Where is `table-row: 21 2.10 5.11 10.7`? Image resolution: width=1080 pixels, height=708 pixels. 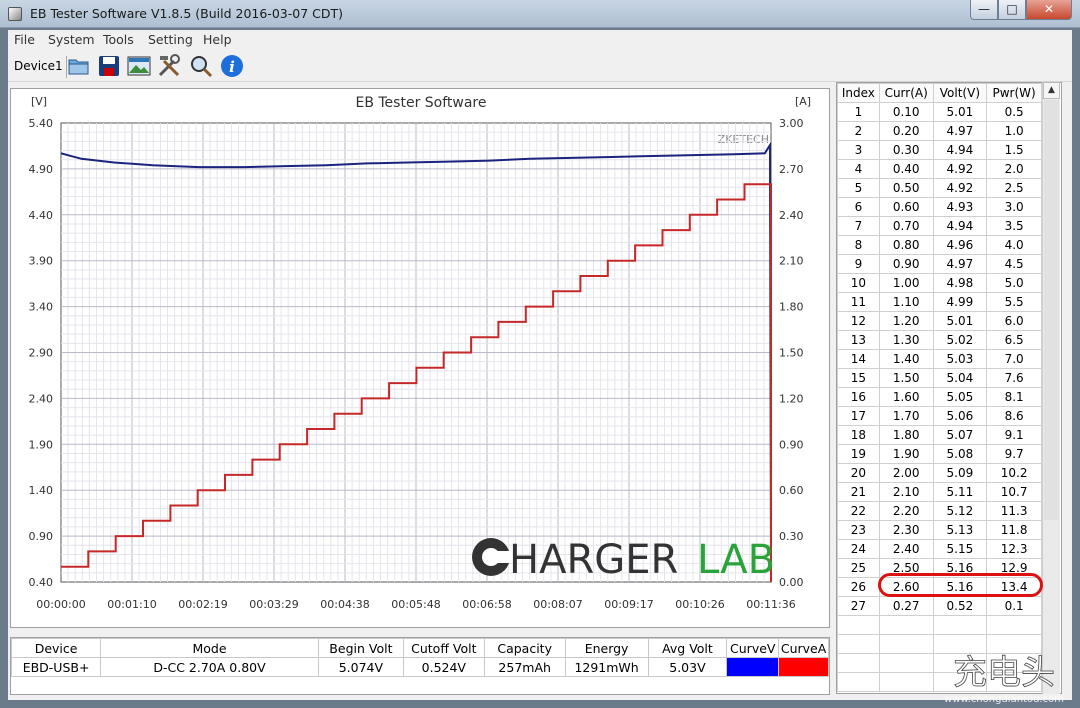
table-row: 21 2.10 5.11 10.7 is located at coordinates (939, 492).